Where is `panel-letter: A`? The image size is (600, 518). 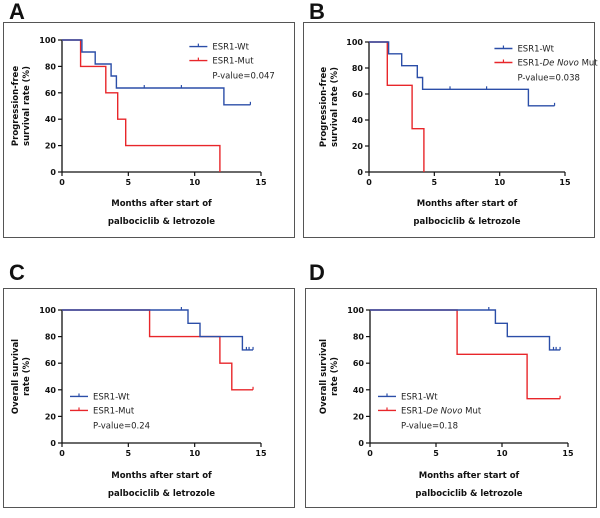 panel-letter: A is located at coordinates (17, 12).